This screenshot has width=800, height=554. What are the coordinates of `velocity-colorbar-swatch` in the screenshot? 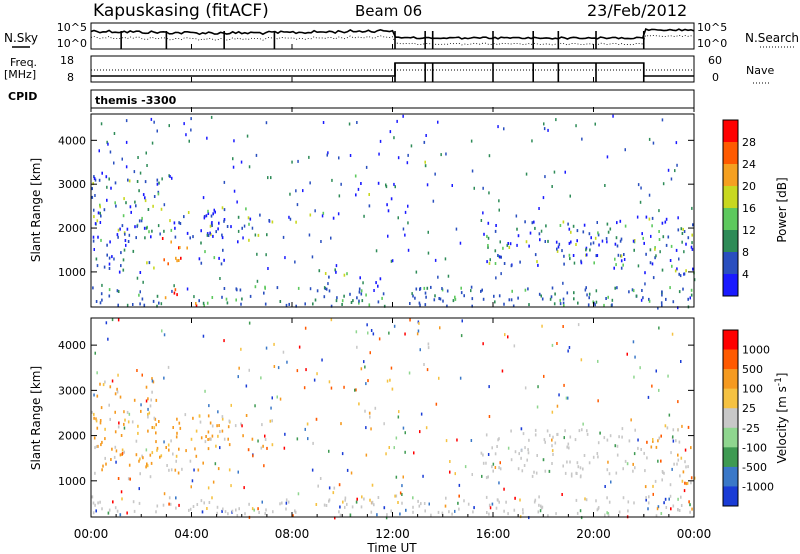 It's located at (730, 359).